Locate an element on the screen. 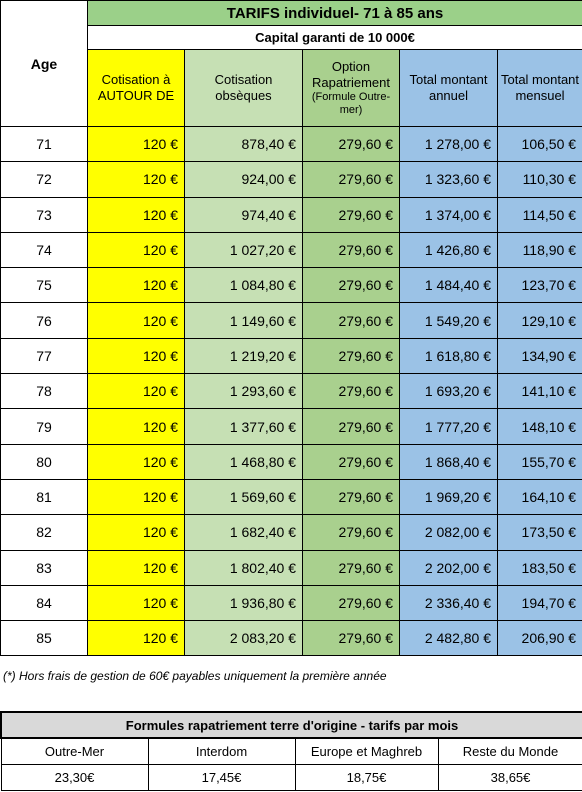 This screenshot has height=792, width=582. formule-value: 17,45€ is located at coordinates (221, 777).